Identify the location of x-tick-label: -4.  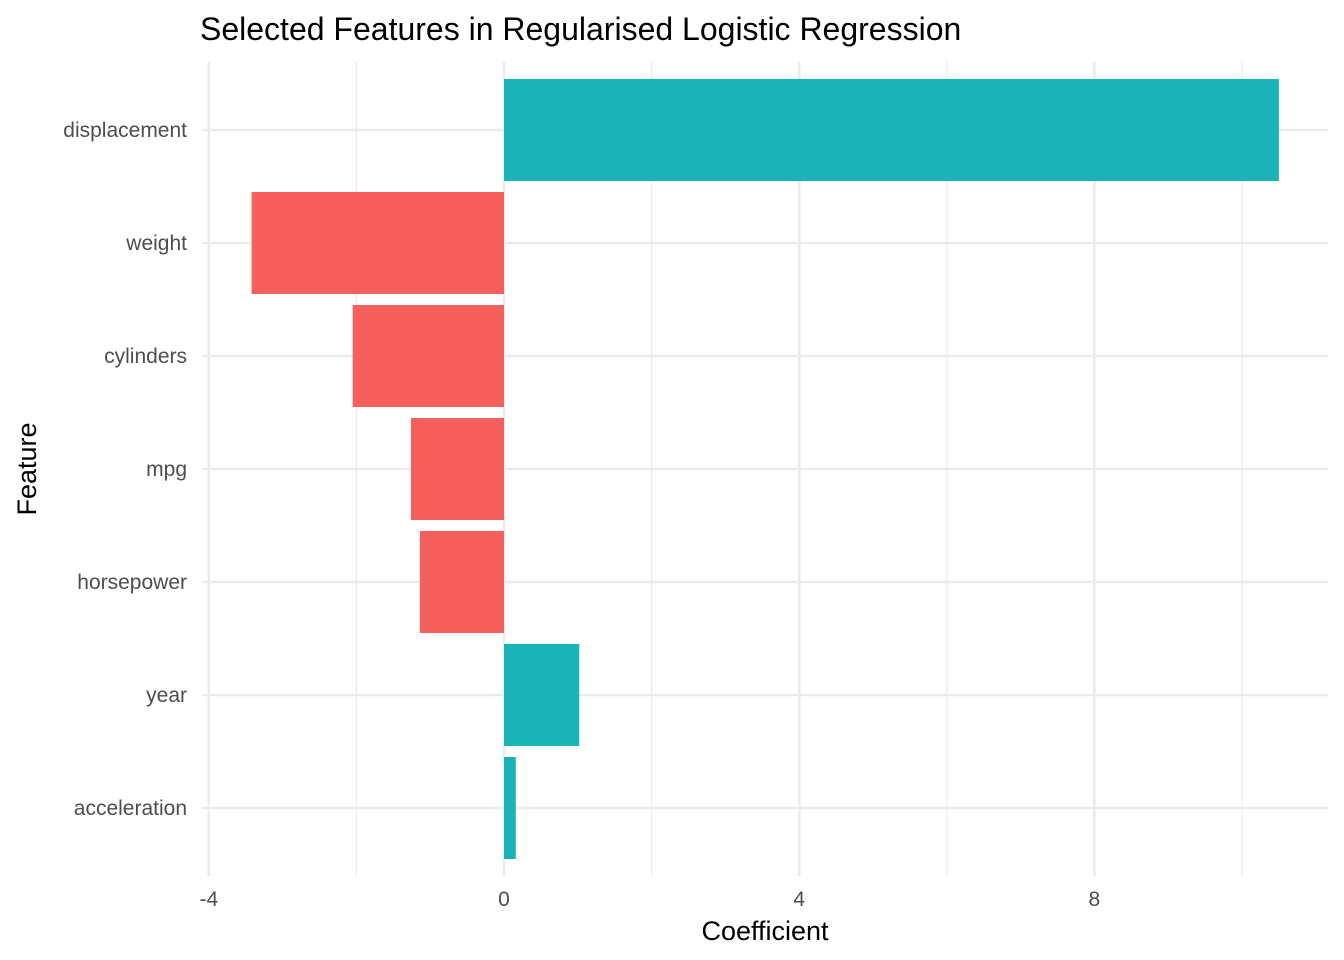
(208, 899).